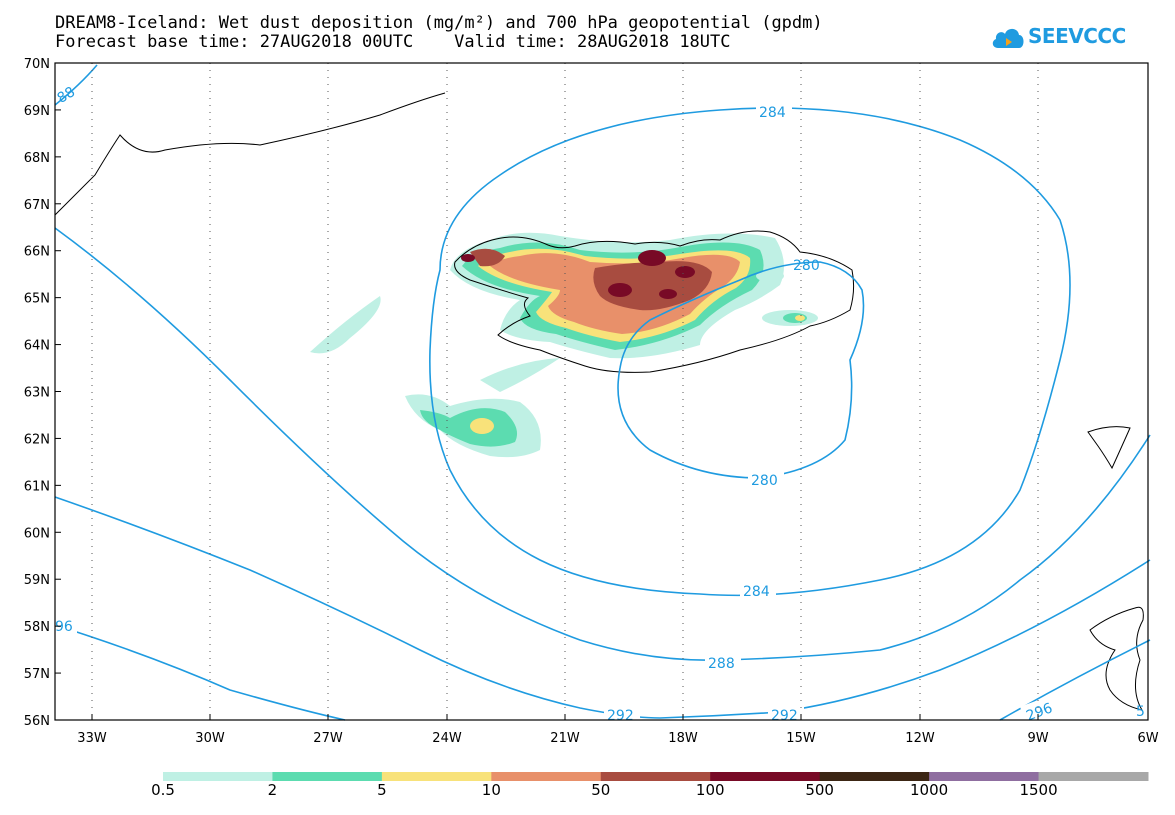 This screenshot has height=815, width=1175. What do you see at coordinates (1038, 790) in the screenshot?
I see `legend-label: 1500` at bounding box center [1038, 790].